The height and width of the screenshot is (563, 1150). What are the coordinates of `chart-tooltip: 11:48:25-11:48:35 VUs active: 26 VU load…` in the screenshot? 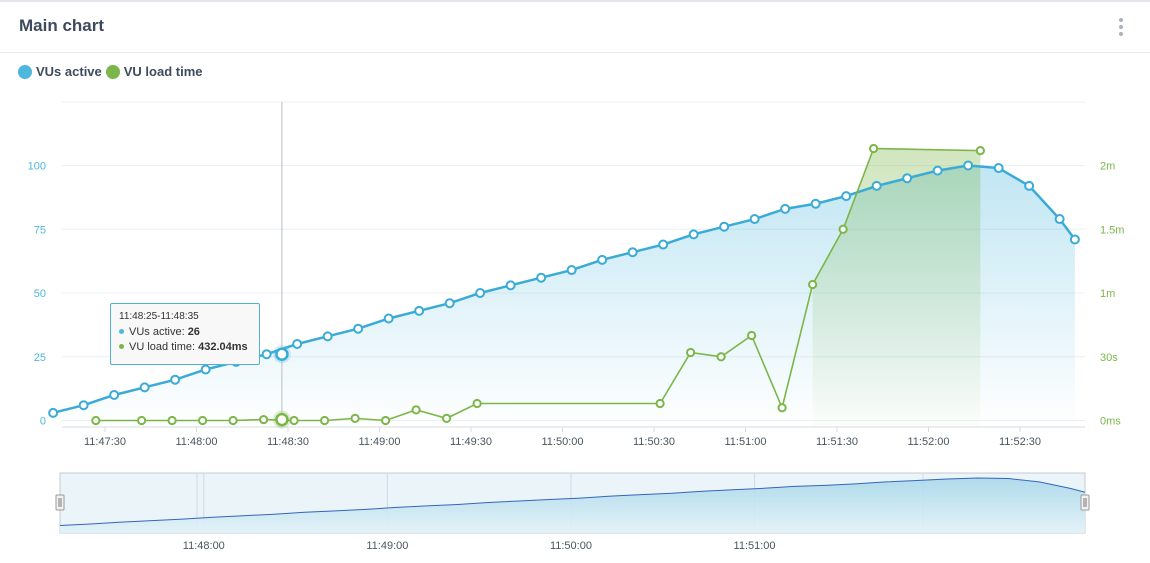 It's located at (185, 334).